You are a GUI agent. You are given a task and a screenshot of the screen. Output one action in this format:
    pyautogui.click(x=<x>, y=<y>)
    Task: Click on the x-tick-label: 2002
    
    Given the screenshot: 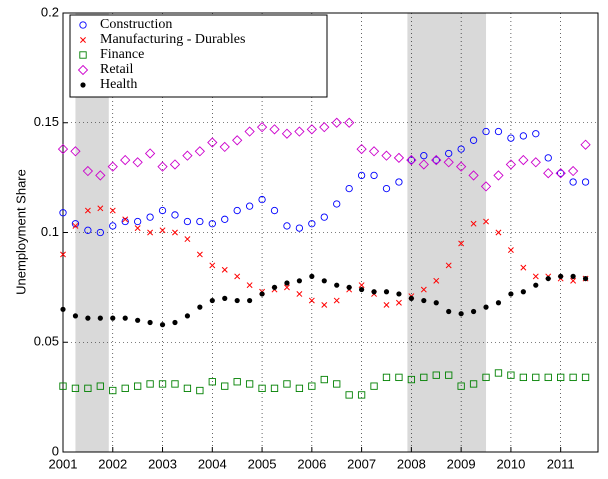 What is the action you would take?
    pyautogui.click(x=112, y=463)
    